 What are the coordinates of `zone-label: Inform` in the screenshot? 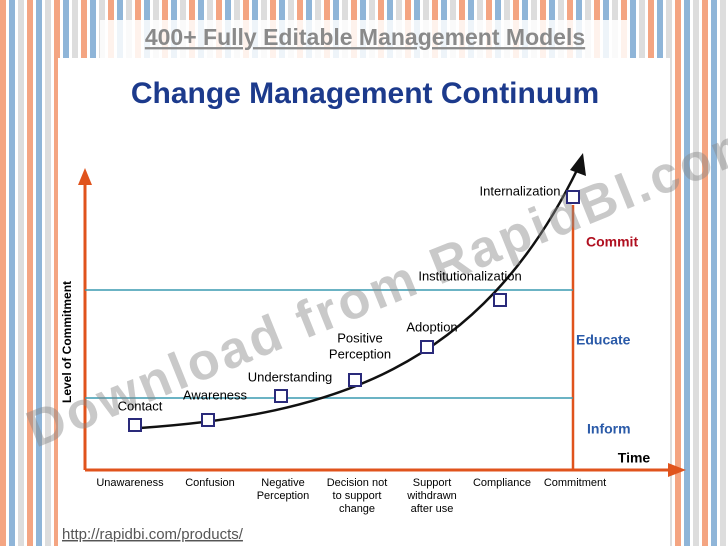 It's located at (609, 429).